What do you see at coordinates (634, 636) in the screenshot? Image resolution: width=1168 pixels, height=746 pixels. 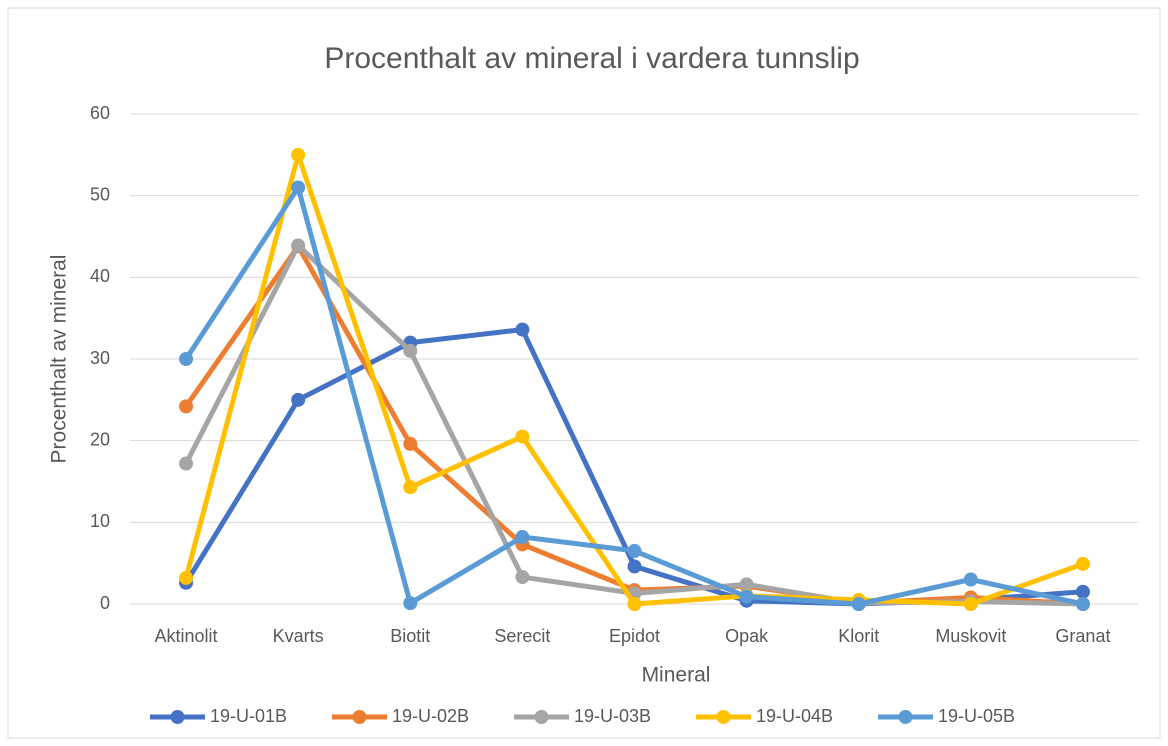 I see `x-tick-label: Epidot` at bounding box center [634, 636].